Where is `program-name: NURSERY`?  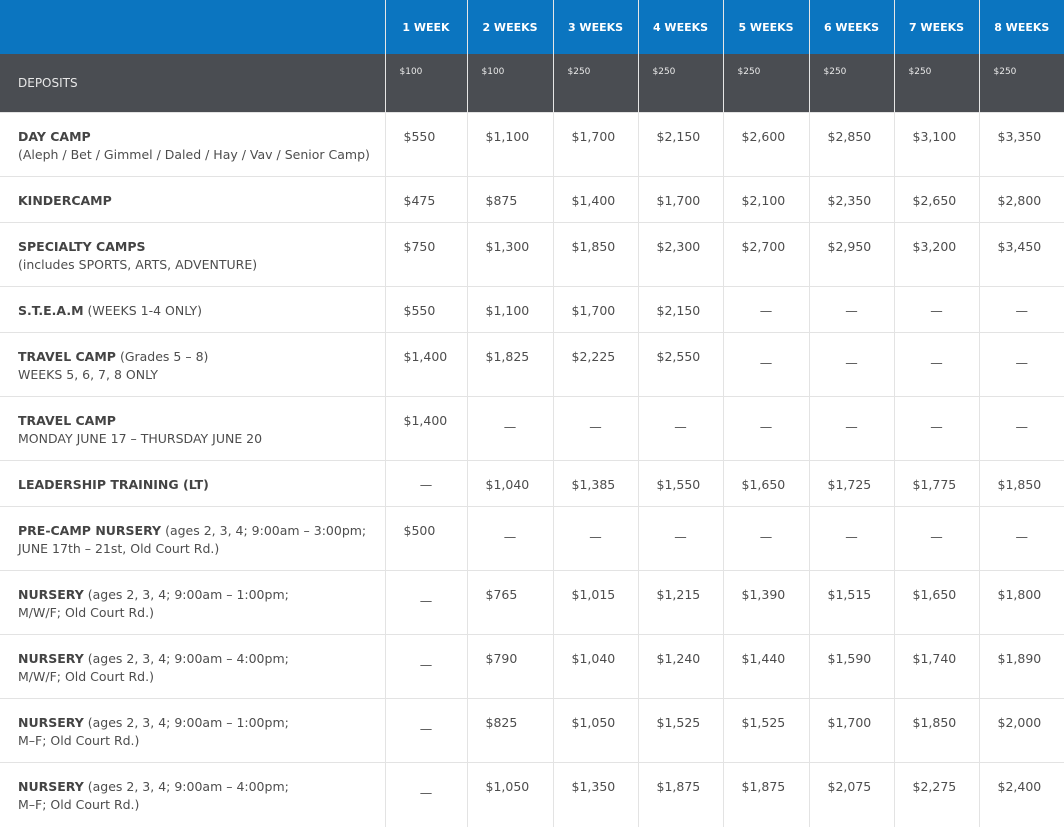 program-name: NURSERY is located at coordinates (51, 594).